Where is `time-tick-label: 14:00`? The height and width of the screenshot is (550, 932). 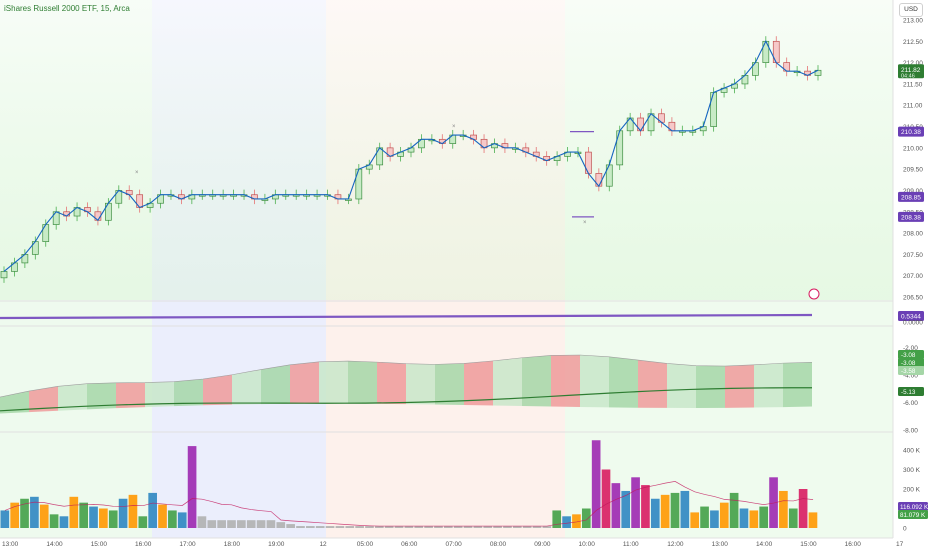
time-tick-label: 14:00 is located at coordinates (54, 544).